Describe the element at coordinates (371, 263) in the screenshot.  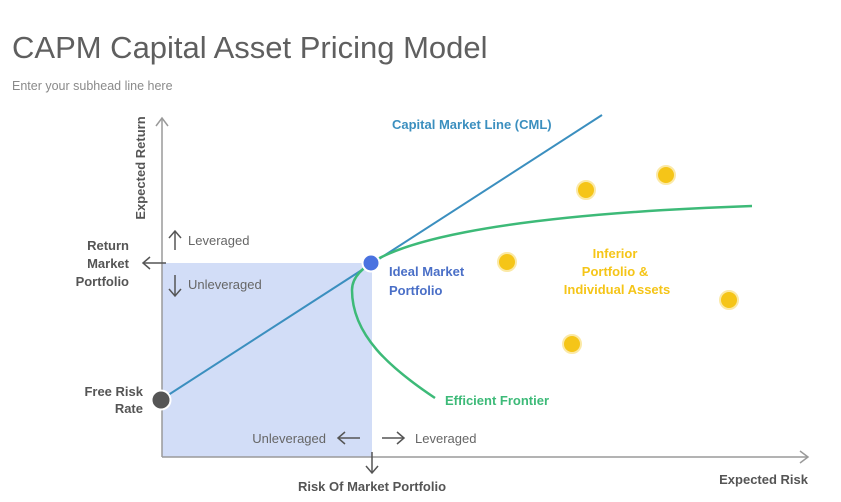
I see `ideal-market-portfolio-point` at that location.